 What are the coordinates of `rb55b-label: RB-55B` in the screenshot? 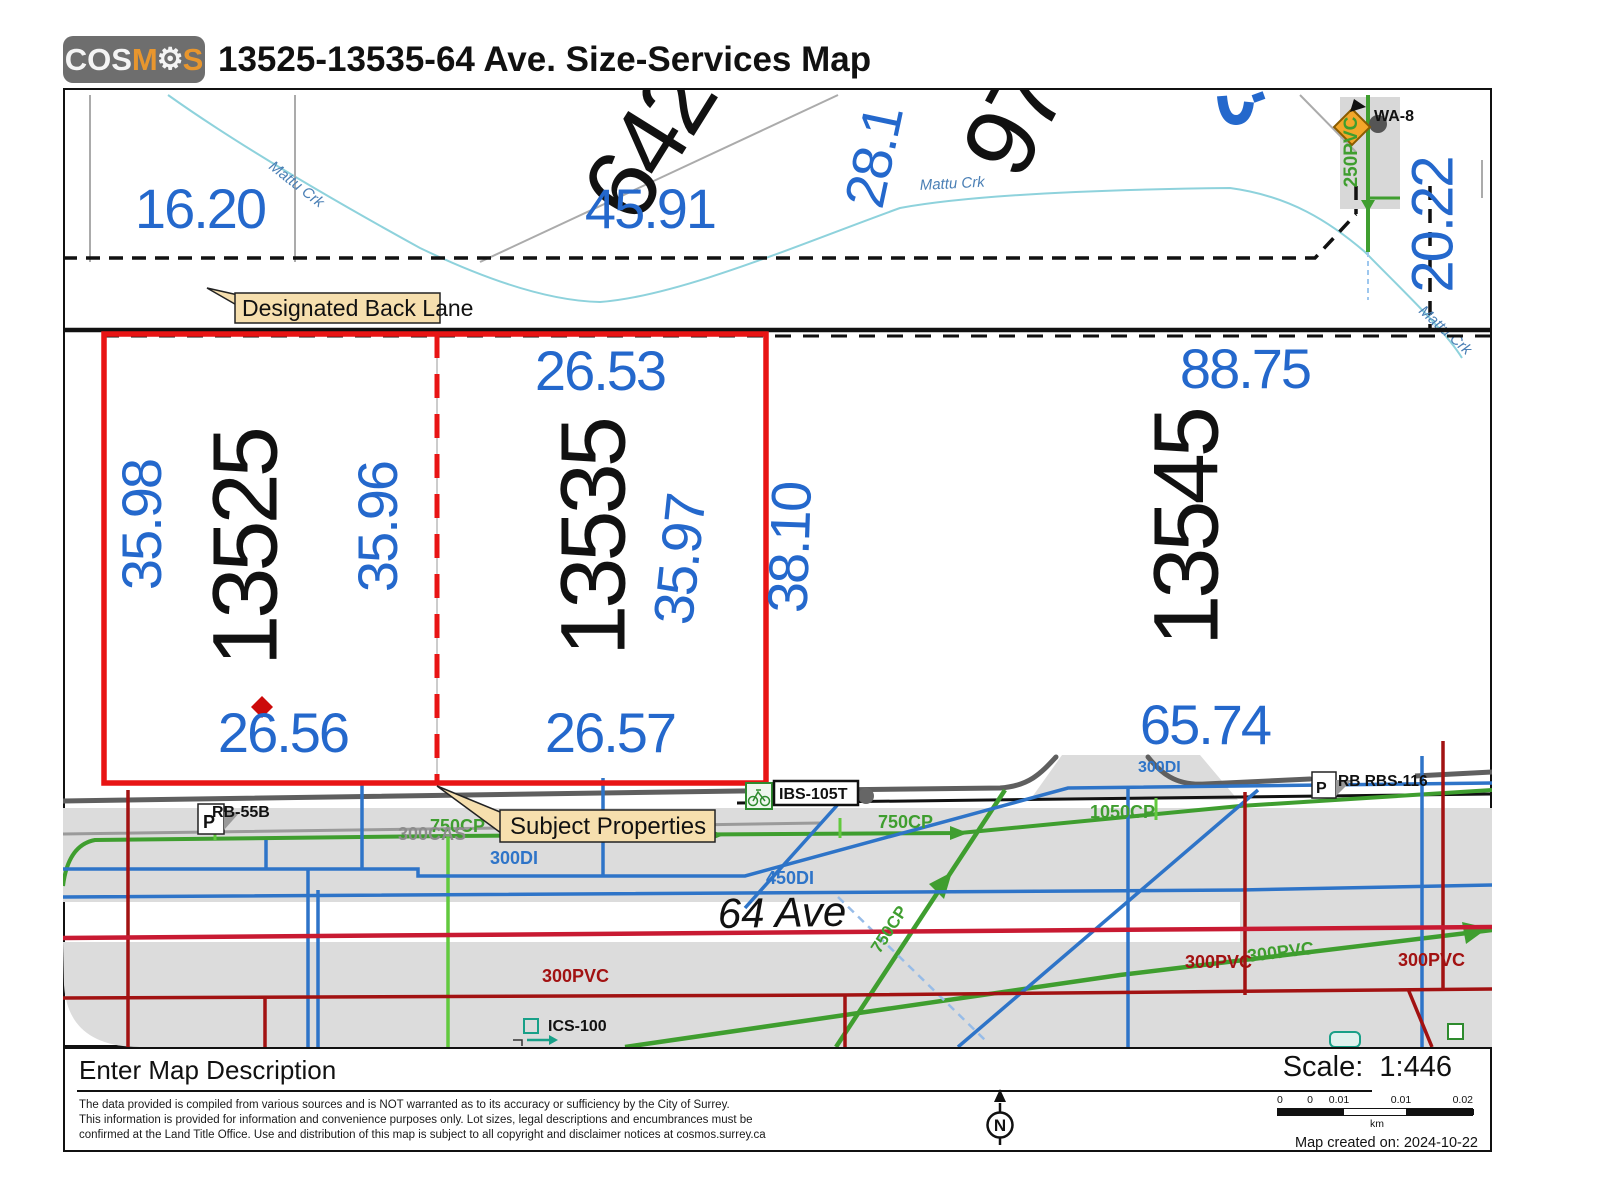 It's located at (241, 812).